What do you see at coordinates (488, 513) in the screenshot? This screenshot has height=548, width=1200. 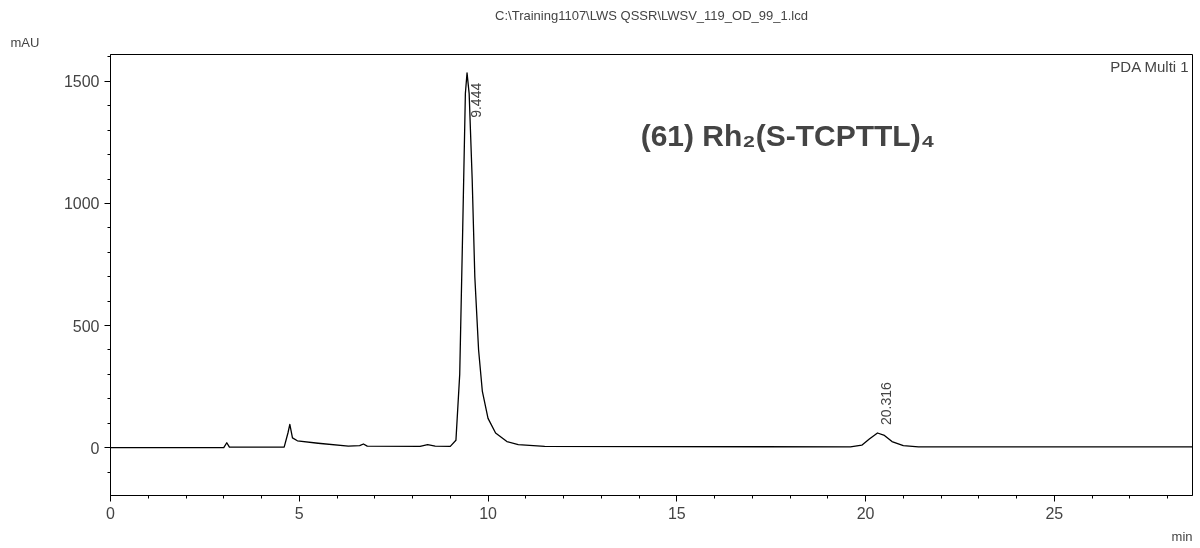 I see `x-tick-label: 10` at bounding box center [488, 513].